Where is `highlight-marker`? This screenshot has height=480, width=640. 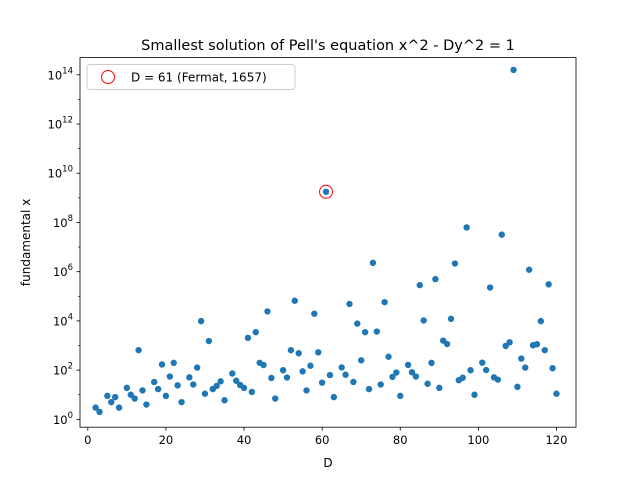
highlight-marker is located at coordinates (326, 191).